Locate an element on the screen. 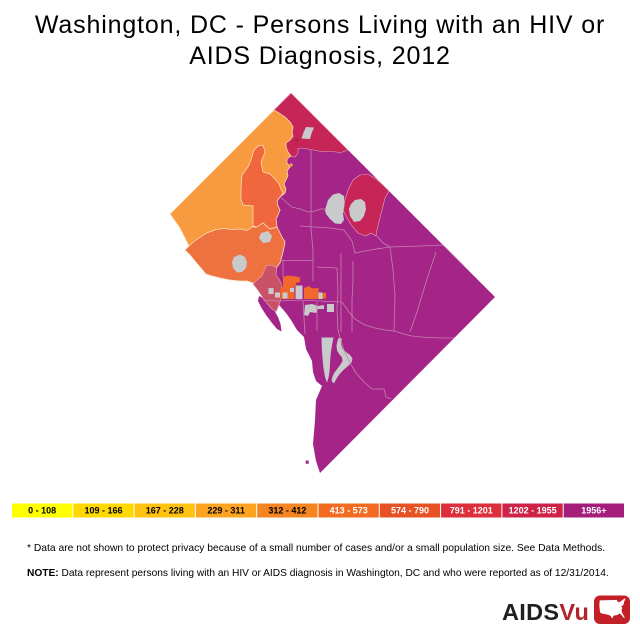 This screenshot has height=640, width=640. svg-text: 312 - 412 is located at coordinates (287, 510).